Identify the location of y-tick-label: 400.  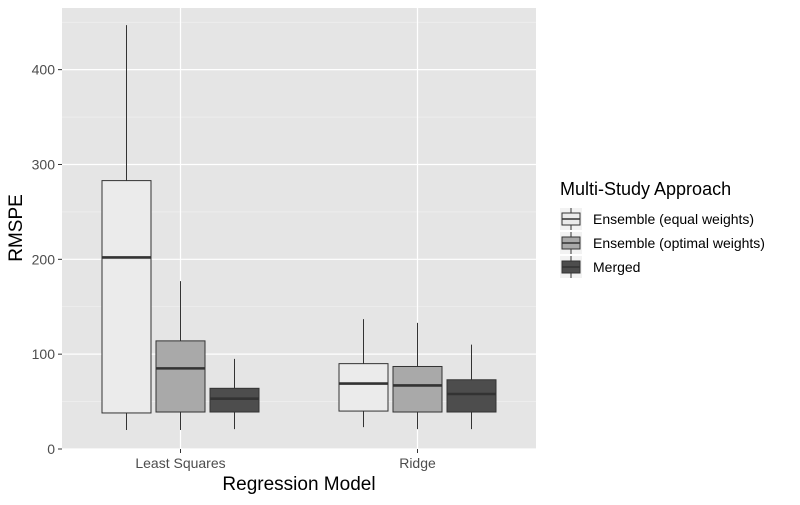
(44, 70).